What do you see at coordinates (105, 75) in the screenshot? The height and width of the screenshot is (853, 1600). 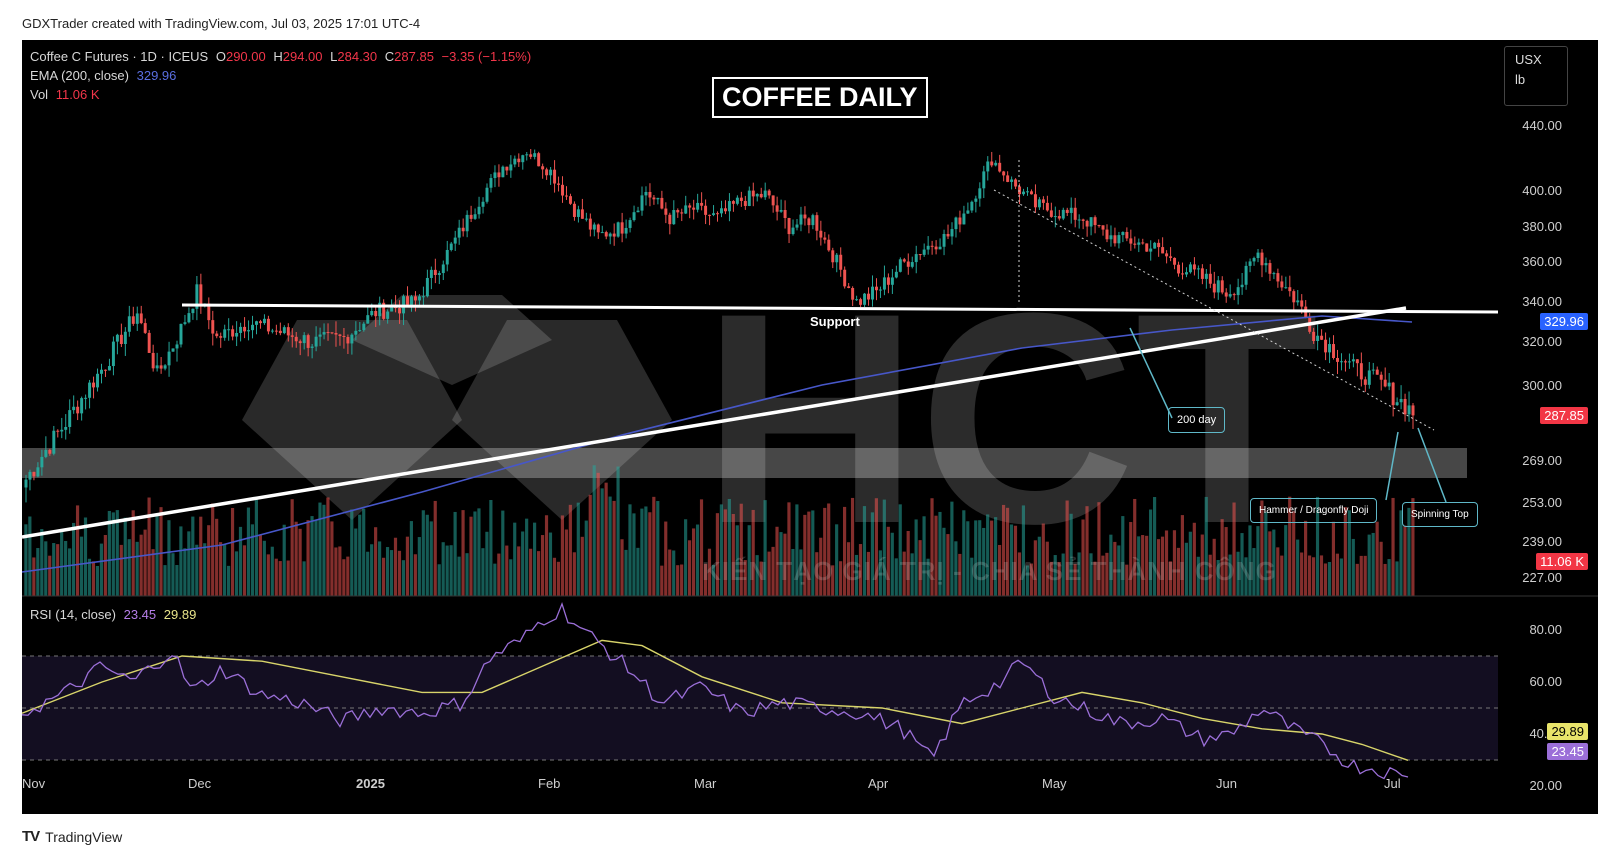 I see `legend-ema-row: EMA (200, close) 329.96` at bounding box center [105, 75].